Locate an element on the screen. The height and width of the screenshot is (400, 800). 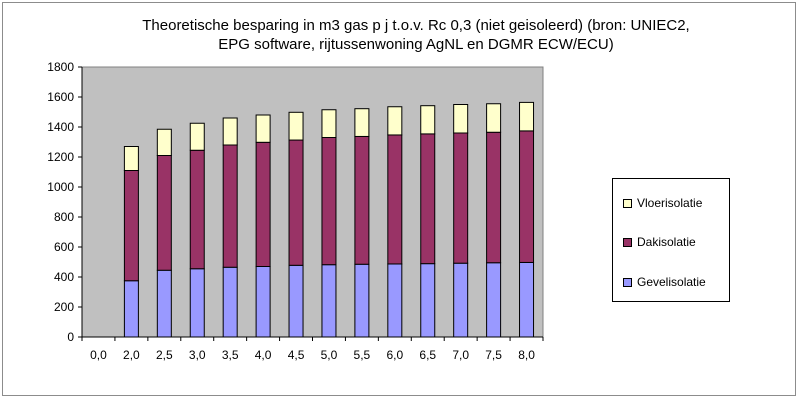
y-tick-label: 1200 is located at coordinates (60, 157).